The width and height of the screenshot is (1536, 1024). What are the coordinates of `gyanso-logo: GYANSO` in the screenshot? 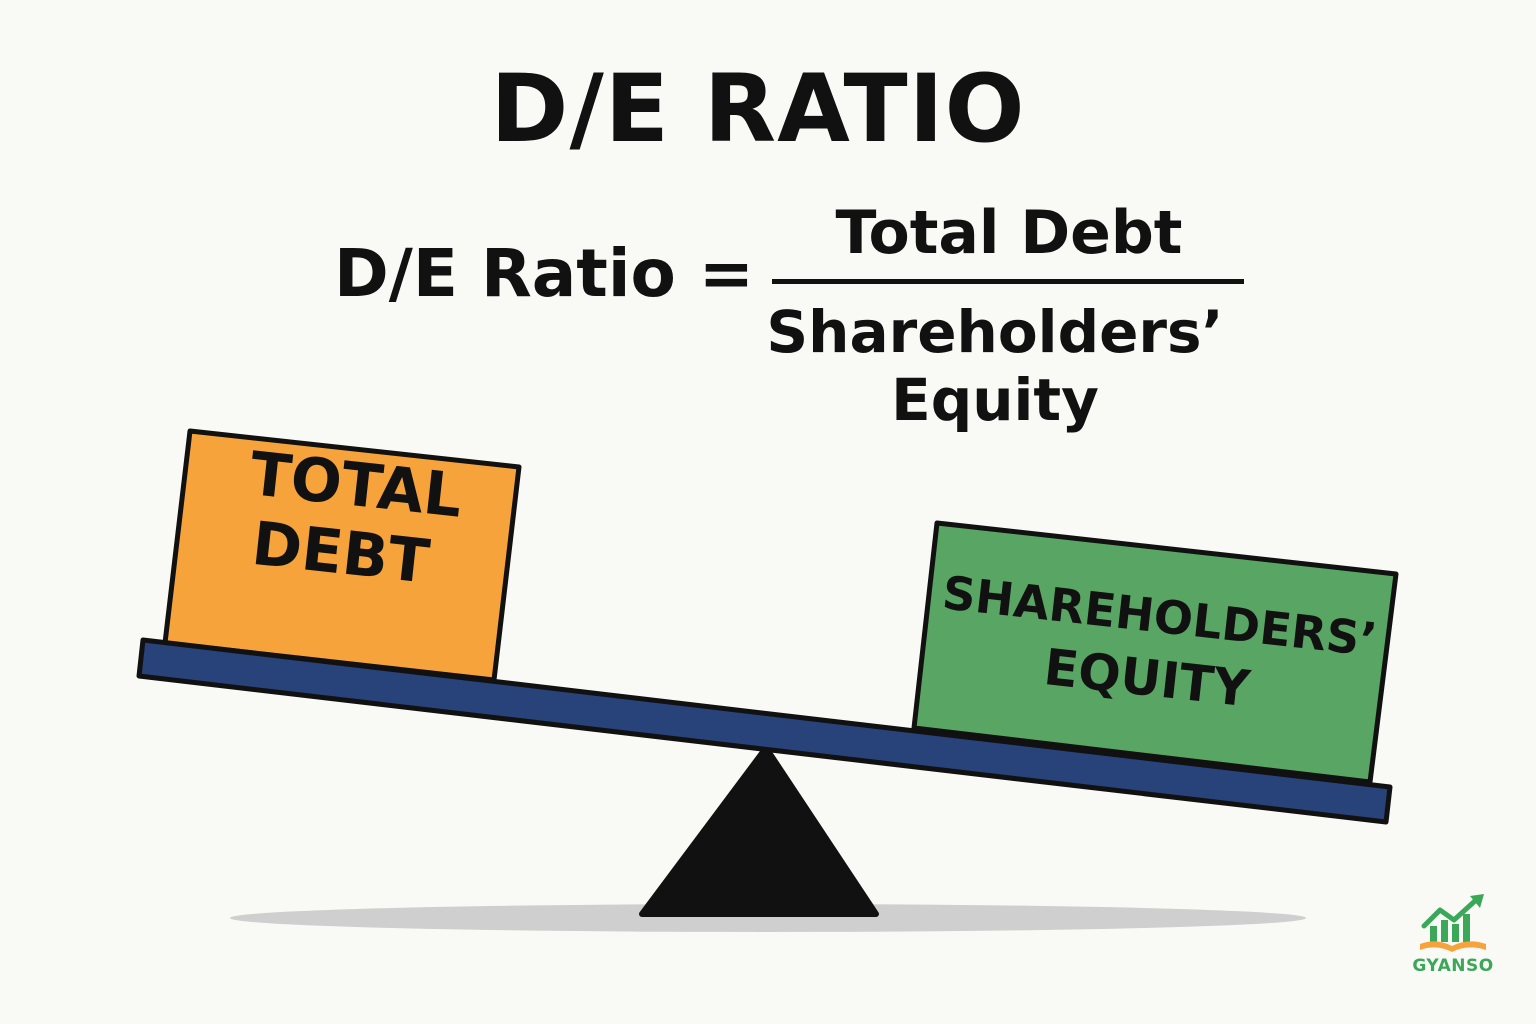 It's located at (1453, 937).